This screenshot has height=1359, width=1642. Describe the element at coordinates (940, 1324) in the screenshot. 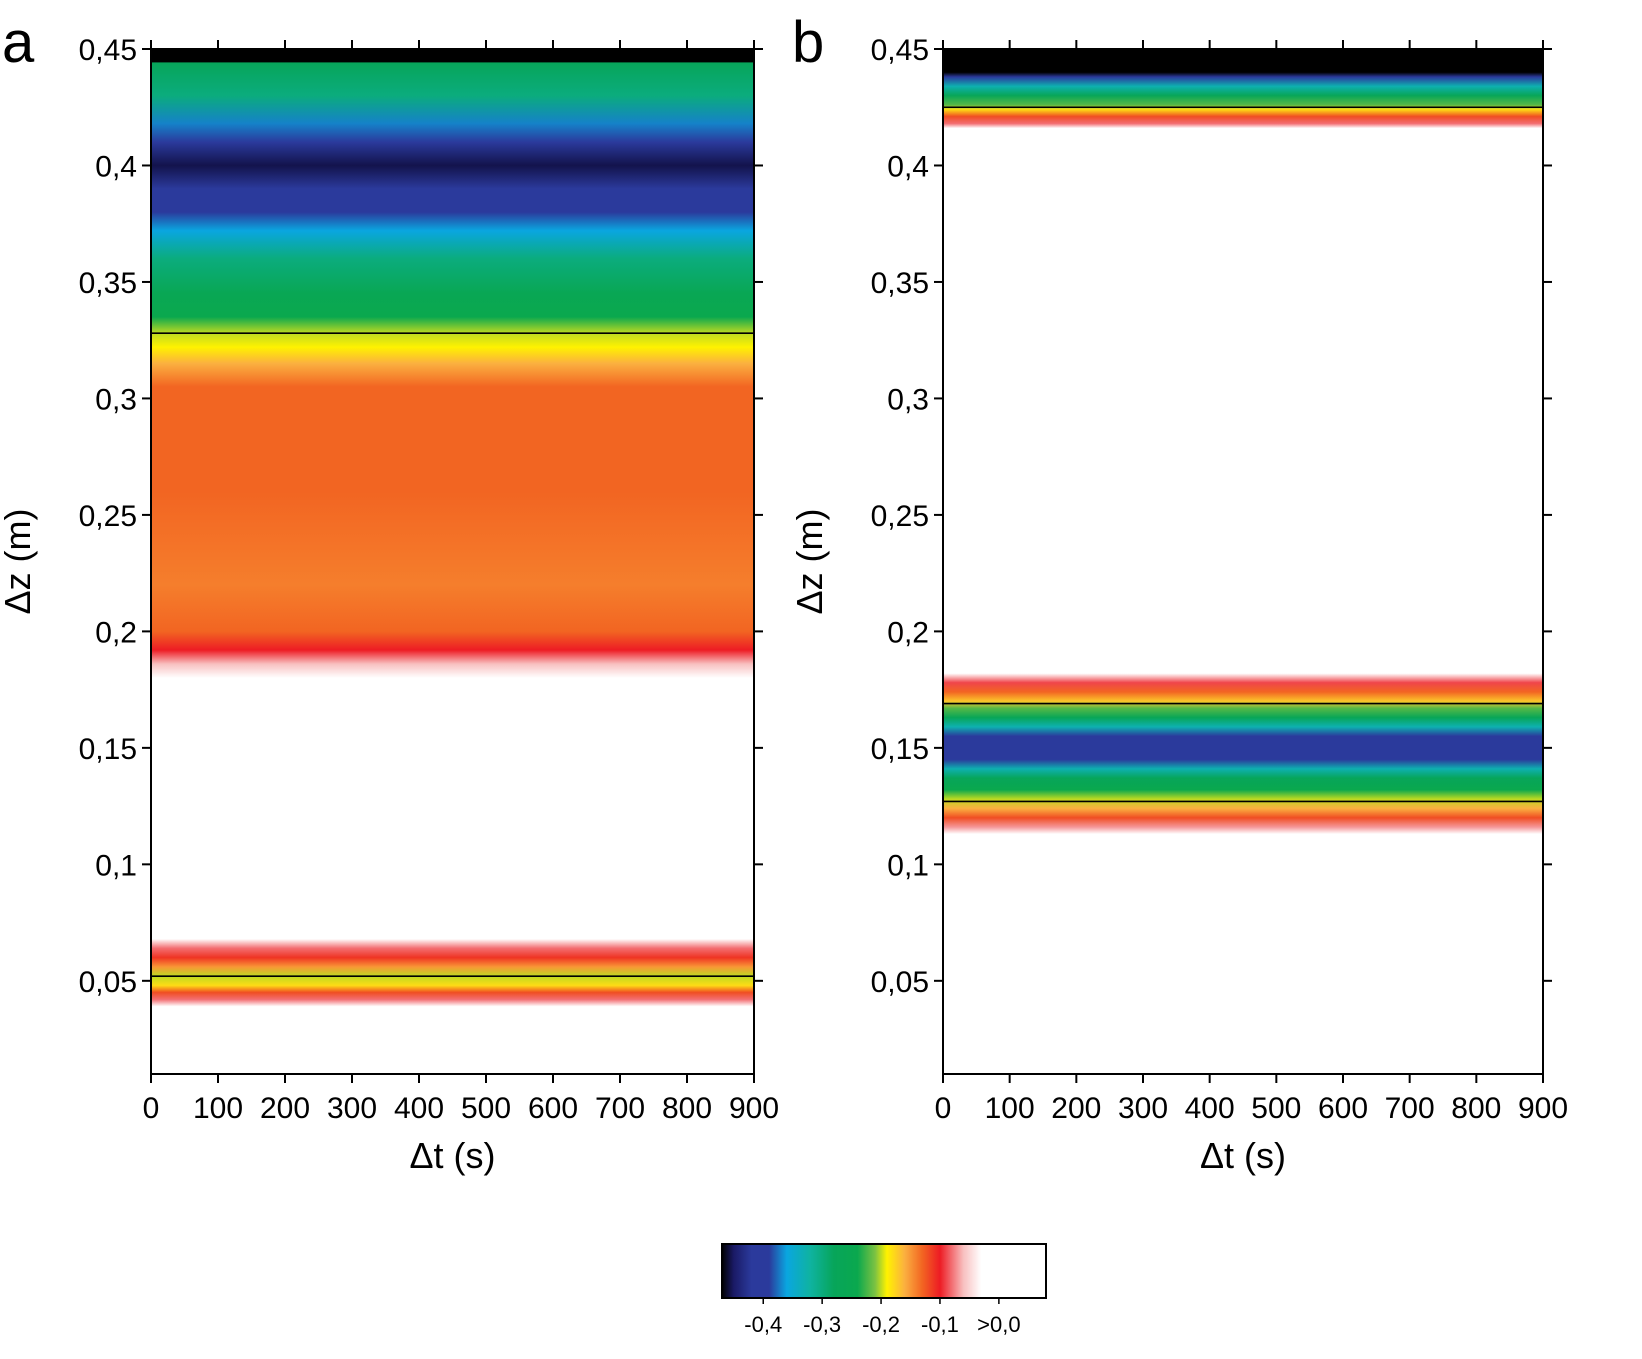

I see `colorbar-tick-label: -0,1` at that location.